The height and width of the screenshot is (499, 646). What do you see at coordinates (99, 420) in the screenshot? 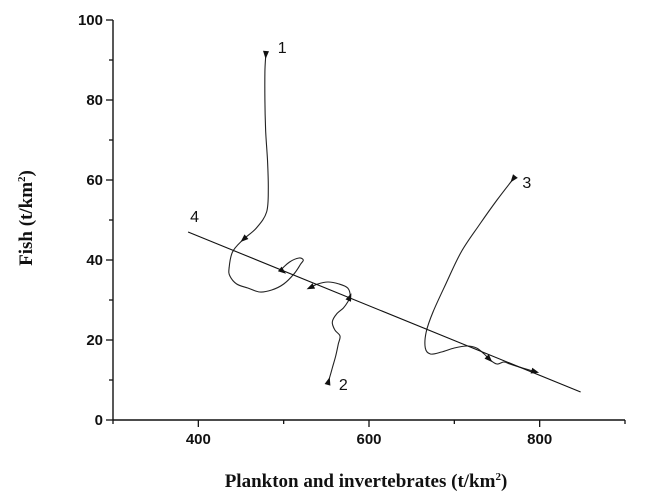
I see `y-tick-label: 0` at bounding box center [99, 420].